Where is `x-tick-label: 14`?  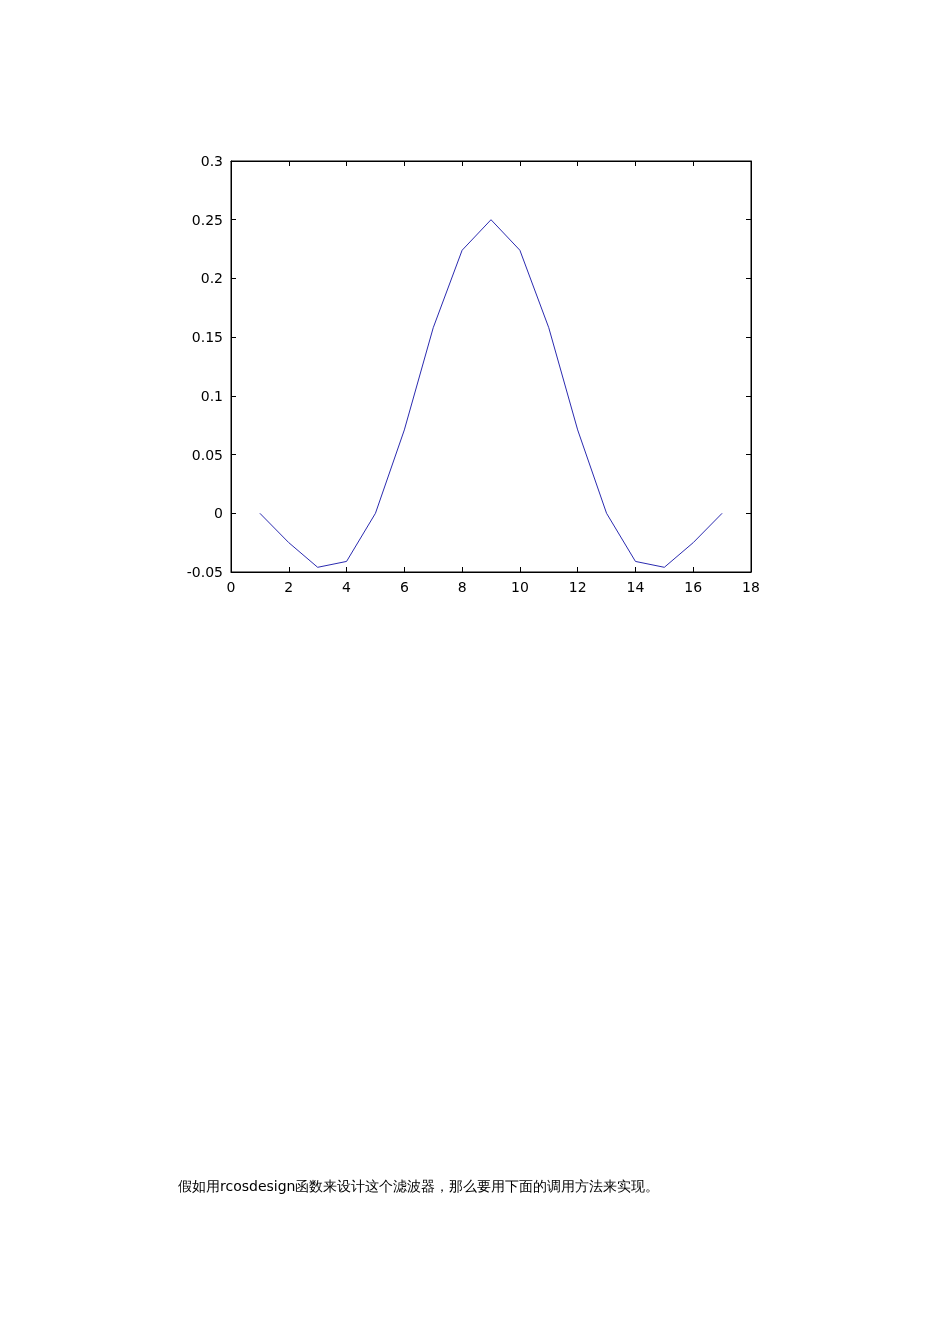 x-tick-label: 14 is located at coordinates (635, 587).